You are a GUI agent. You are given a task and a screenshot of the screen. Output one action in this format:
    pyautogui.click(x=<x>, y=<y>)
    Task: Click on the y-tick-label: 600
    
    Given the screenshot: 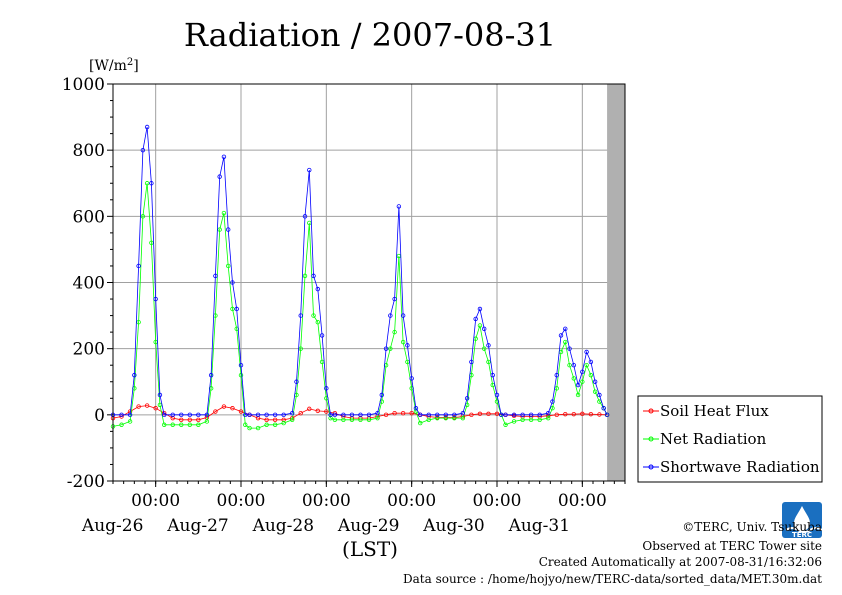 What is the action you would take?
    pyautogui.click(x=89, y=217)
    